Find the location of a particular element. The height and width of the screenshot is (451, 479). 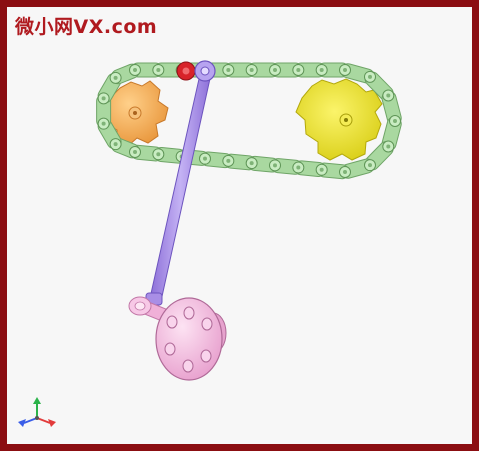

chain-pin is located at coordinates (186, 71).